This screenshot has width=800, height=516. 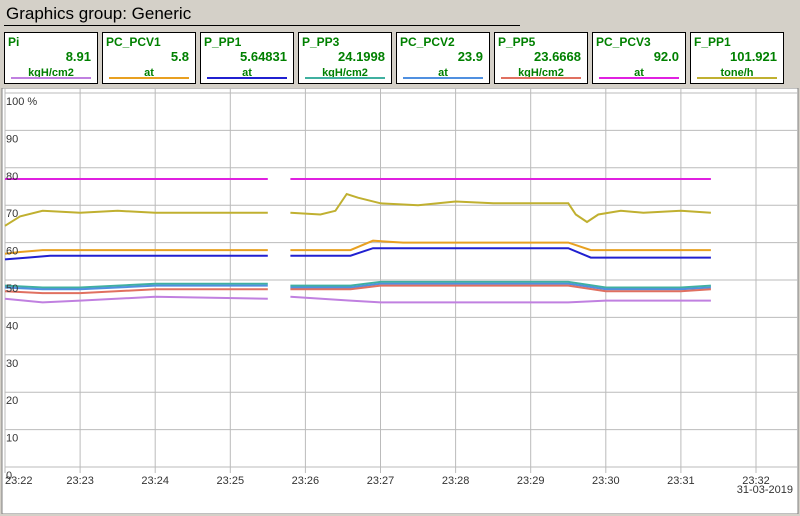 What do you see at coordinates (78, 56) in the screenshot?
I see `tag-value: 8.91` at bounding box center [78, 56].